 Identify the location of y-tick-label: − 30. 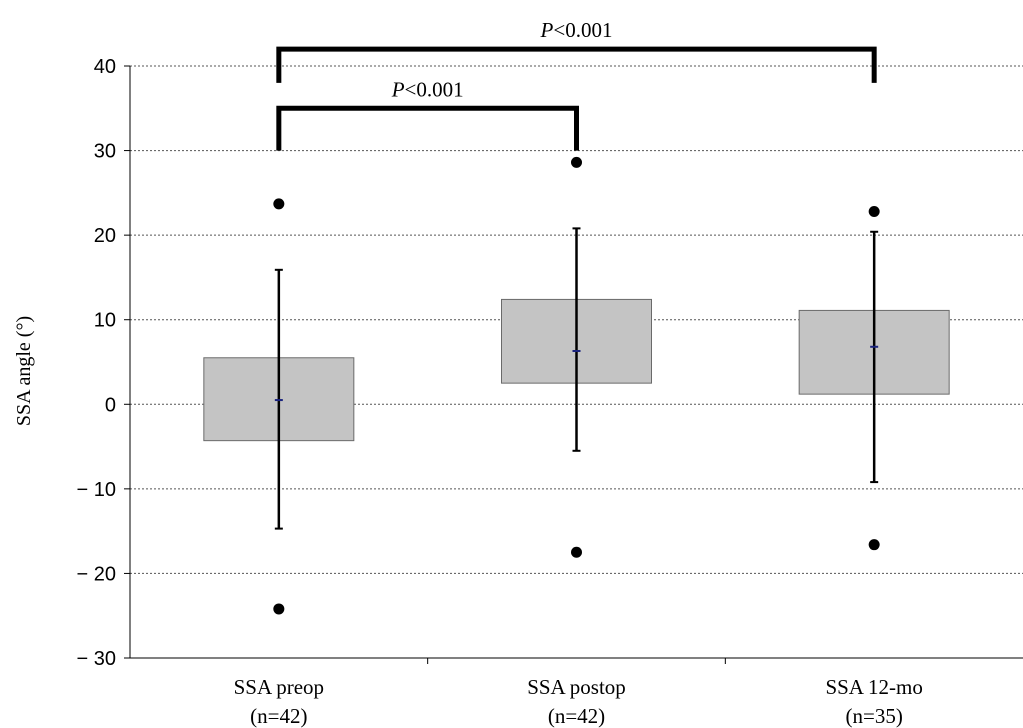
(96, 659).